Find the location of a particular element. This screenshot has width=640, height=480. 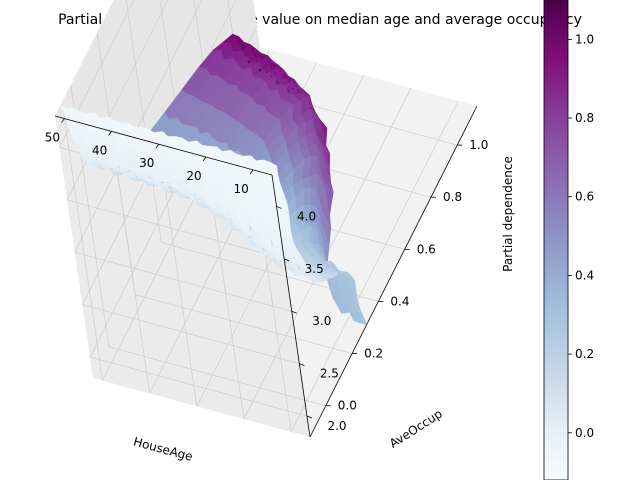

colorbar-tick-label: 0.8 is located at coordinates (584, 118).